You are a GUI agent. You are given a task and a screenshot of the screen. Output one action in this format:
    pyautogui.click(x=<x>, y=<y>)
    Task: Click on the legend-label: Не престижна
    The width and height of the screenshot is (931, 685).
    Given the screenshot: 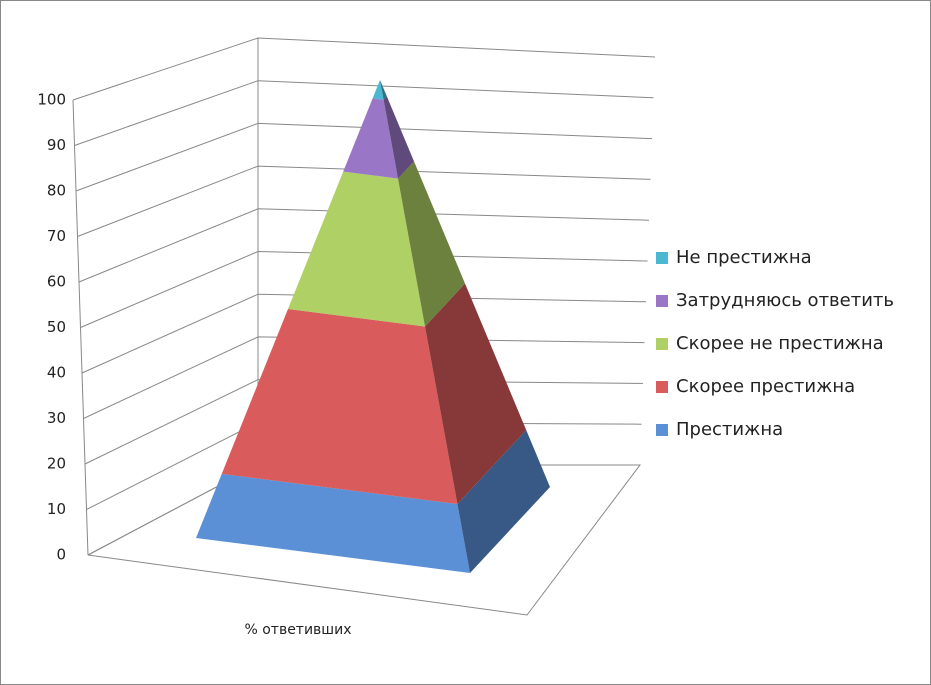 What is the action you would take?
    pyautogui.click(x=744, y=257)
    